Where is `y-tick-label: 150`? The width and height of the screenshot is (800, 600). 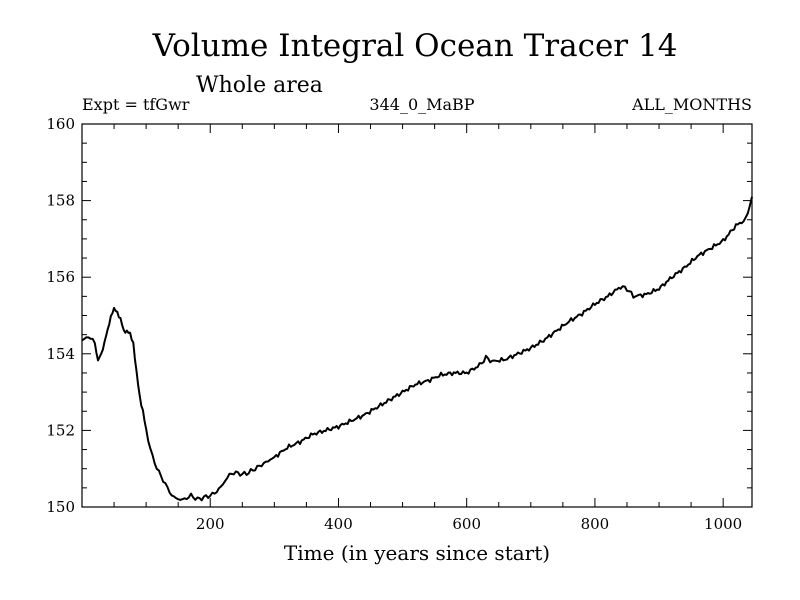 y-tick-label: 150 is located at coordinates (60, 507).